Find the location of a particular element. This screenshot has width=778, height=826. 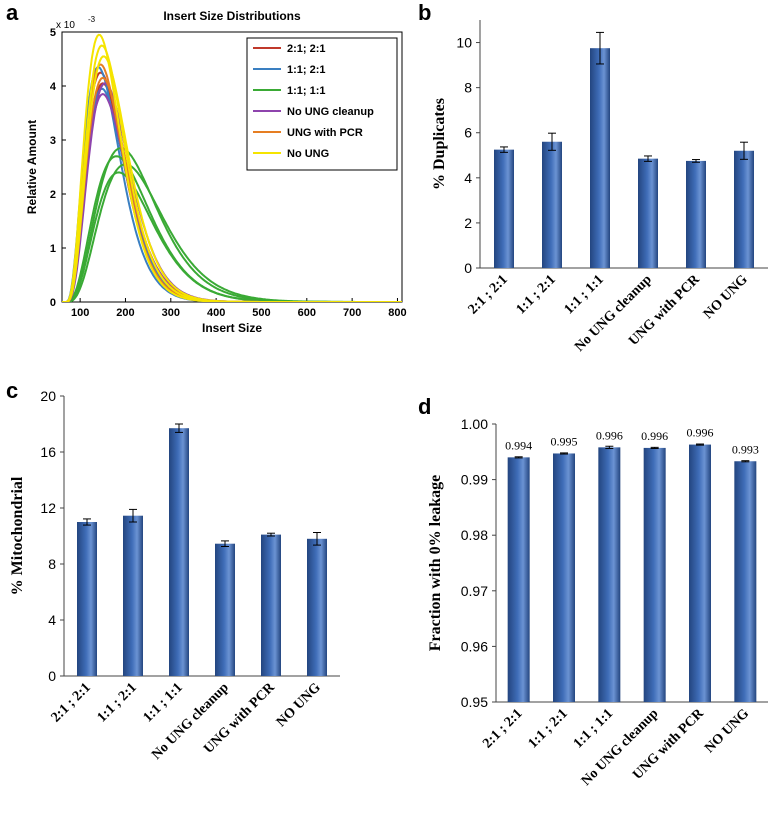

chart-d-category-label: 2:1 ; 2:1 is located at coordinates (502, 728).